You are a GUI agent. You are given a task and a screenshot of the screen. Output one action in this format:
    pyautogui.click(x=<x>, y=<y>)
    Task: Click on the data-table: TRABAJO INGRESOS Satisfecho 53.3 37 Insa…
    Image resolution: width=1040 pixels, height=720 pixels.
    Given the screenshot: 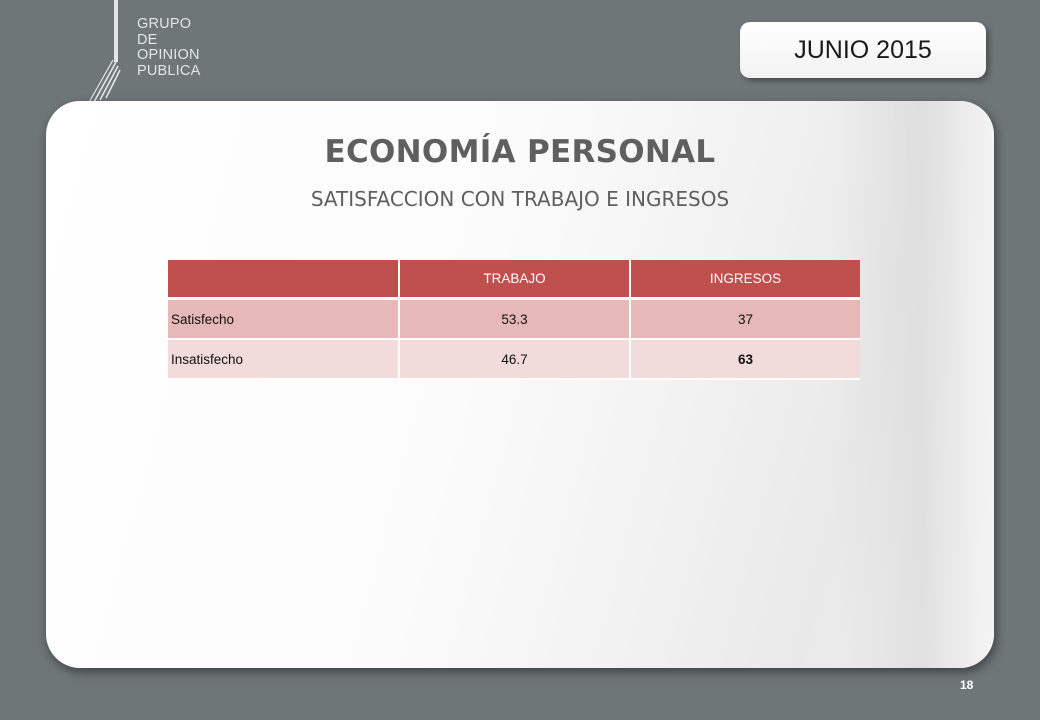 What is the action you would take?
    pyautogui.click(x=514, y=320)
    